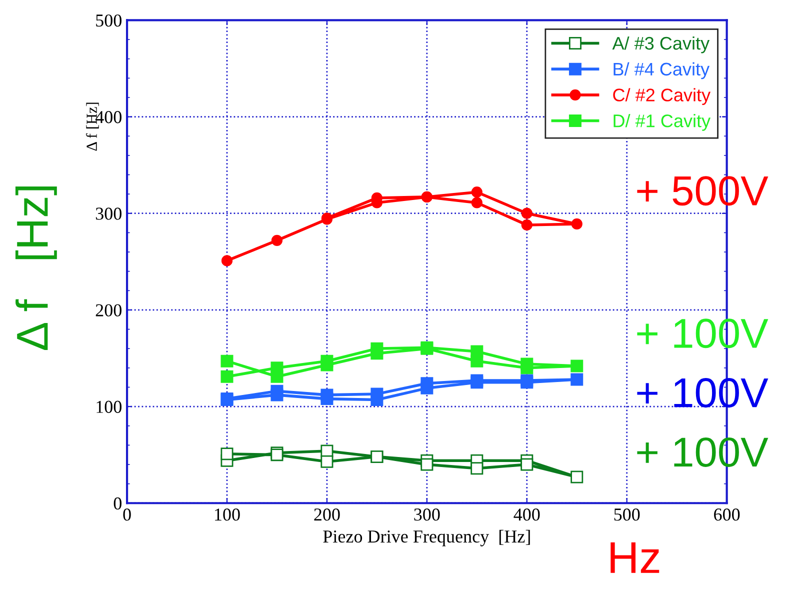  I want to click on legend-label: C/ #2 Cavity, so click(662, 96).